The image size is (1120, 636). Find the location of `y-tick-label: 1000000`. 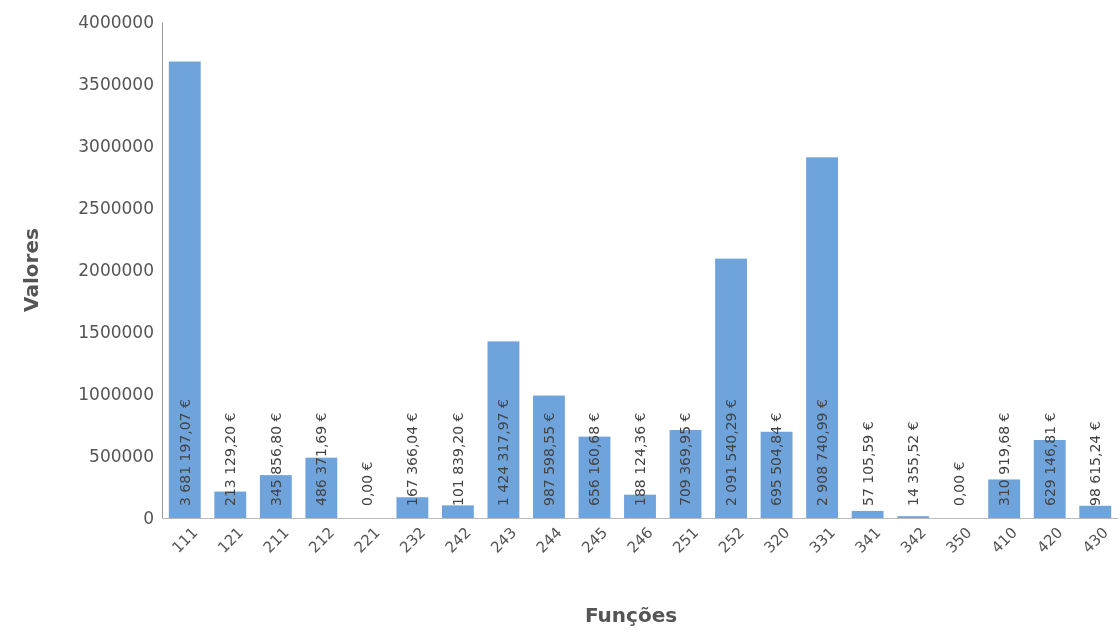

y-tick-label: 1000000 is located at coordinates (116, 393).